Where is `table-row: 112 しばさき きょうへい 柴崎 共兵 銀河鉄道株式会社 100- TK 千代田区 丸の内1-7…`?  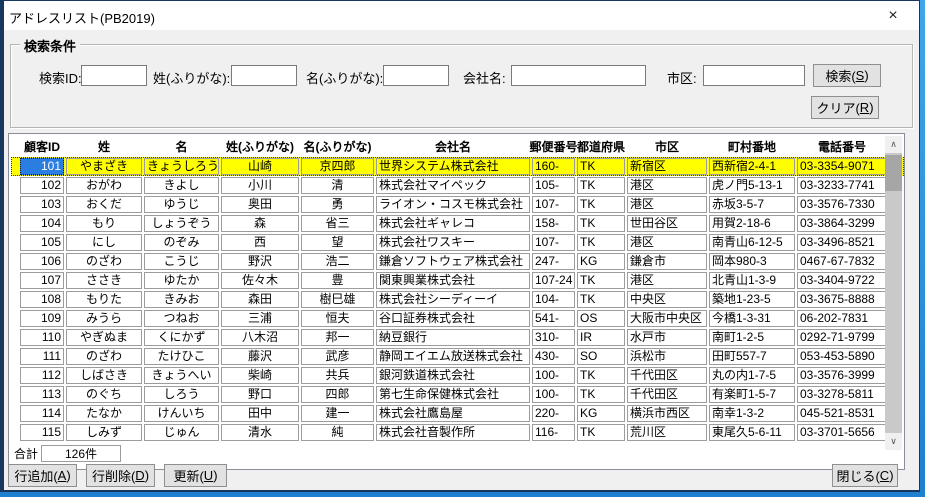
table-row: 112 しばさき きょうへい 柴崎 共兵 銀河鉄道株式会社 100- TK 千代田区 丸の内1-7… is located at coordinates (457, 375).